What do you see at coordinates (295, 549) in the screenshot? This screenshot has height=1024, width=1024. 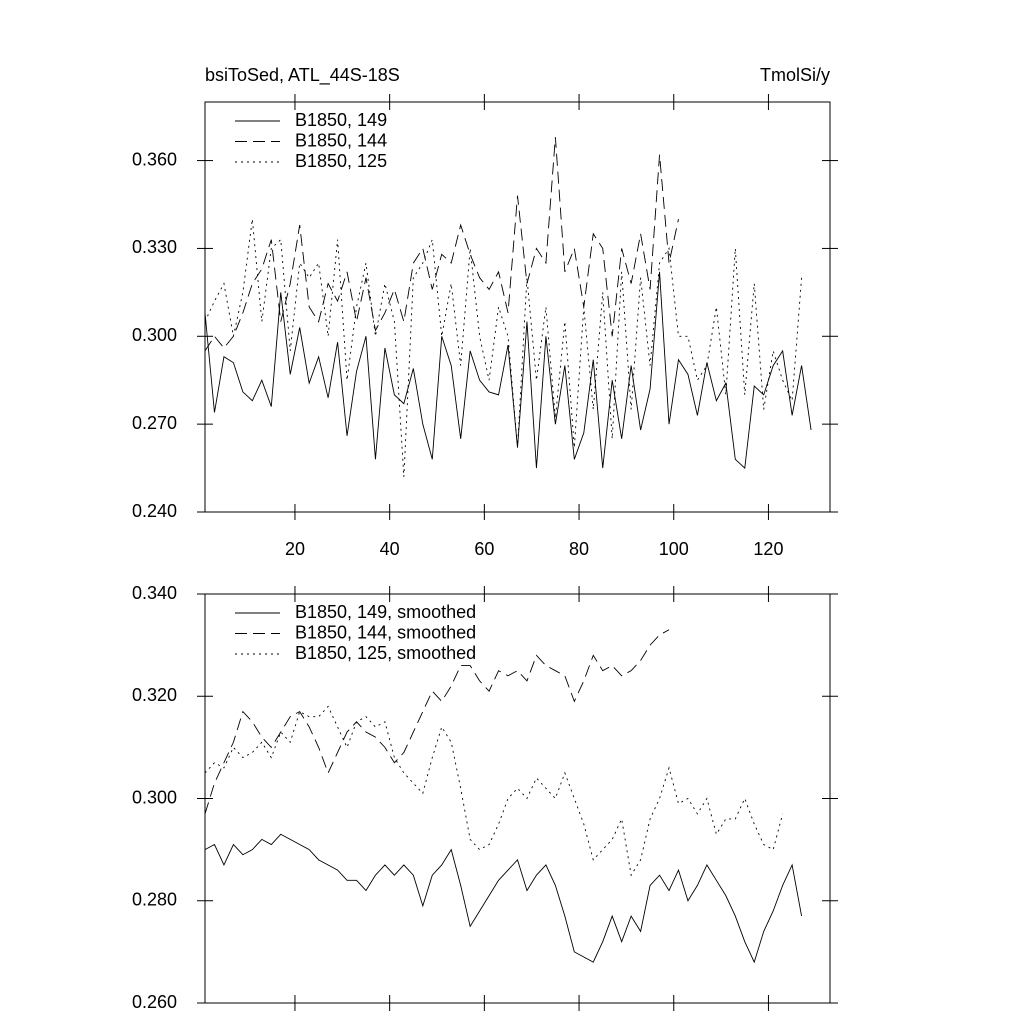 I see `x-tick-label: 20` at bounding box center [295, 549].